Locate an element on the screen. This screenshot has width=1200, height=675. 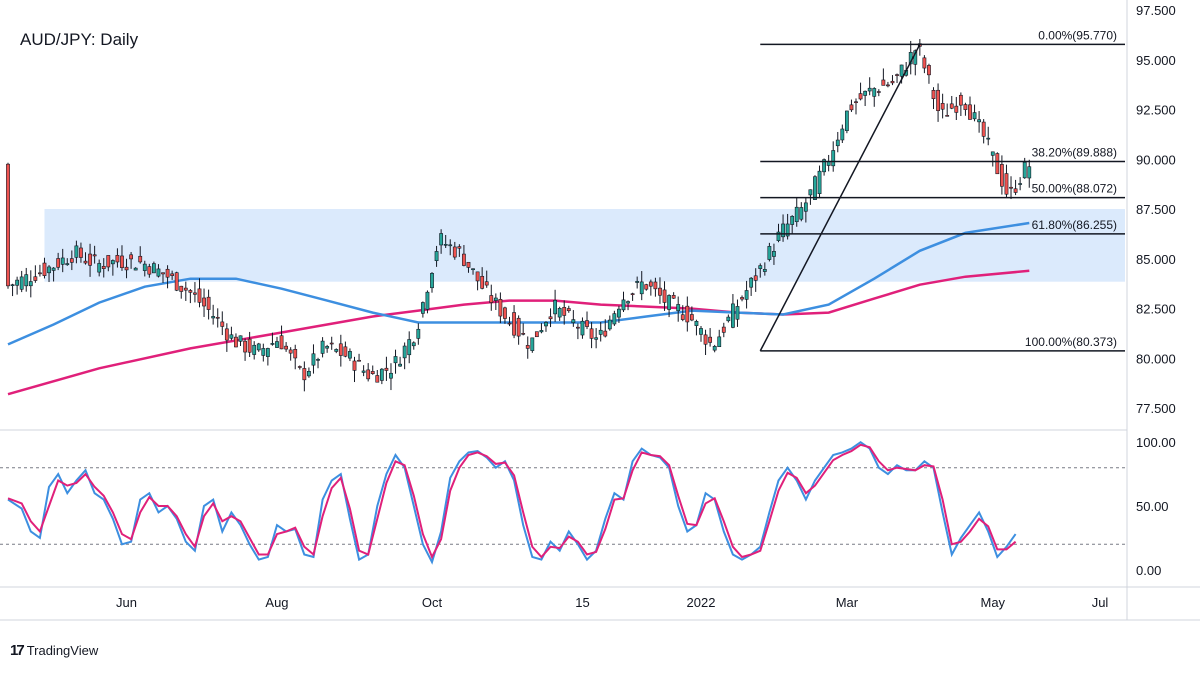
fib-level-label: 38.20%(89.888) is located at coordinates (1074, 153).